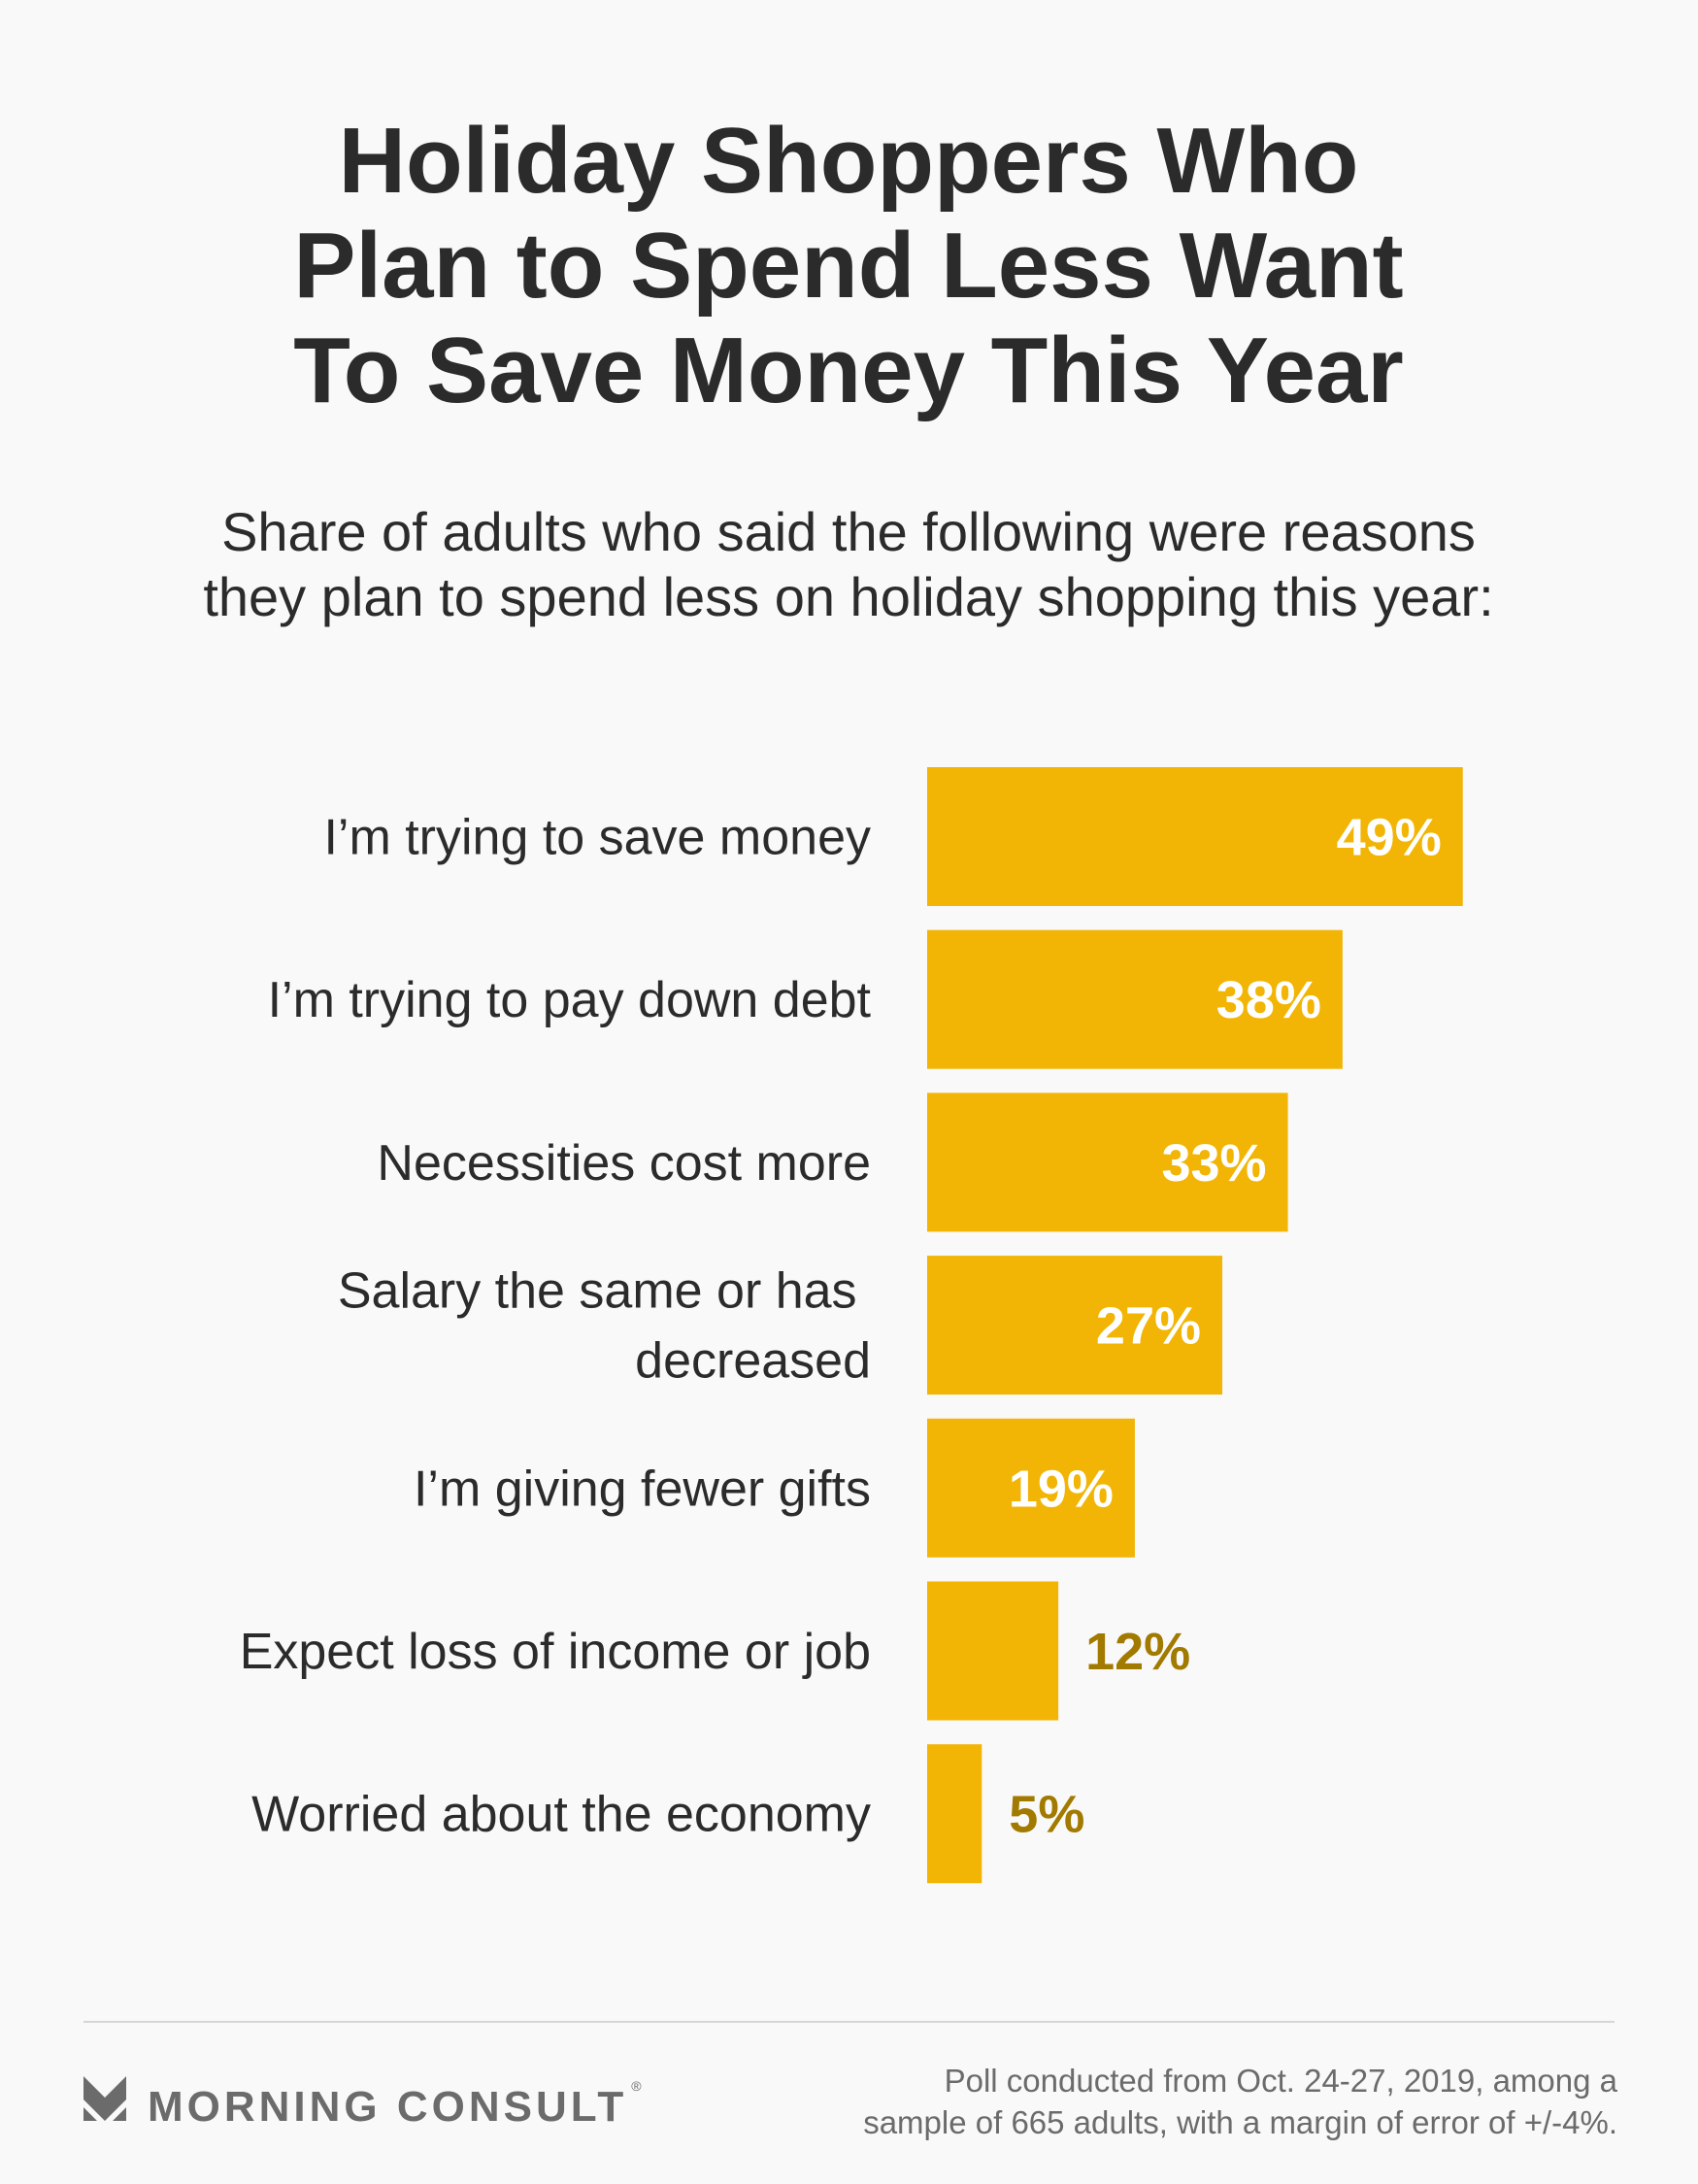 The image size is (1698, 2184). What do you see at coordinates (1268, 1000) in the screenshot?
I see `value-label: 38%` at bounding box center [1268, 1000].